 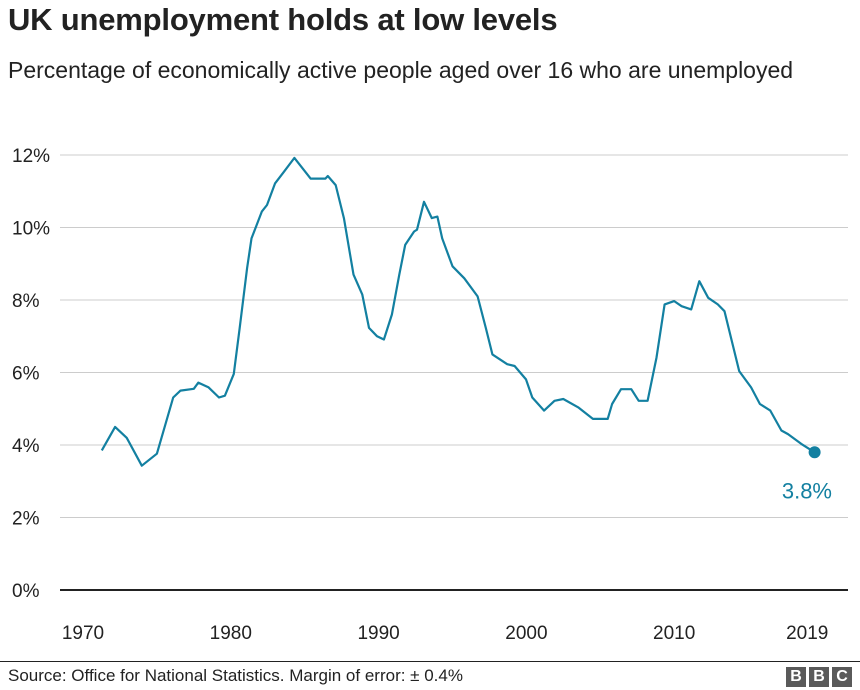 What do you see at coordinates (378, 633) in the screenshot?
I see `x-tick-label: 1990` at bounding box center [378, 633].